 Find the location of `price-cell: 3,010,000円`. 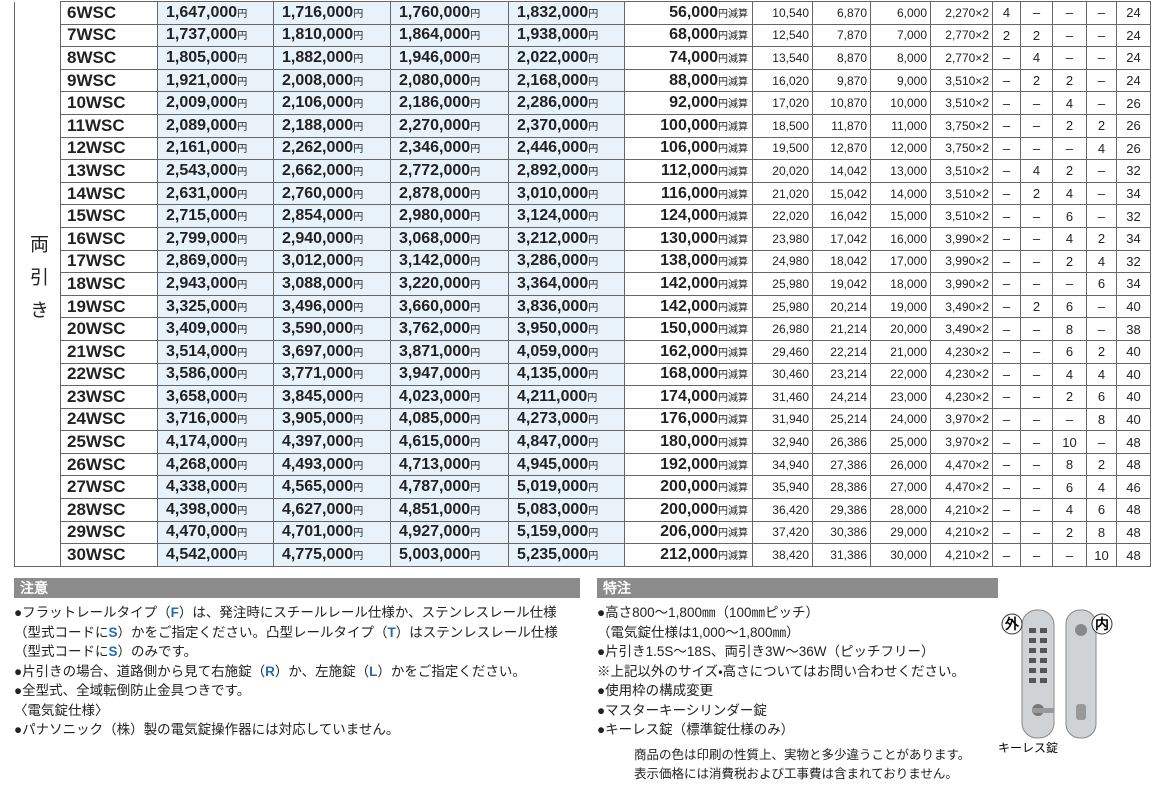

price-cell: 3,010,000円 is located at coordinates (566, 193).